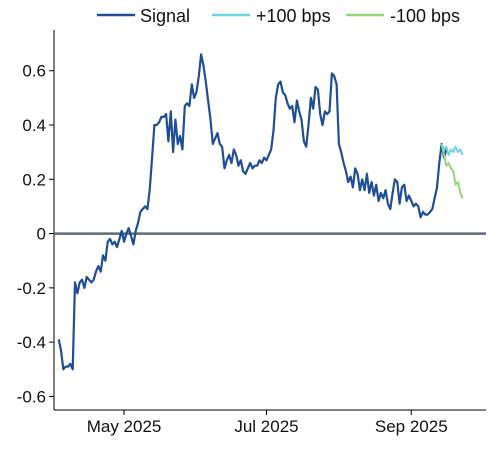  Describe the element at coordinates (34, 179) in the screenshot. I see `y-tick-label: 0.2` at that location.